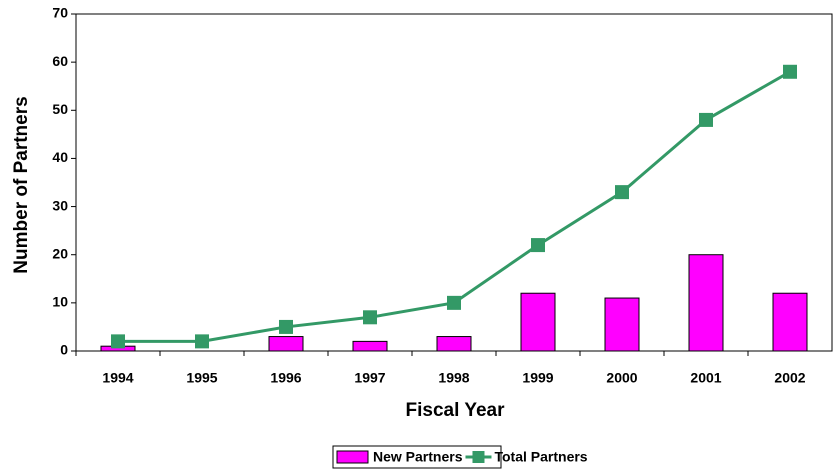 The height and width of the screenshot is (470, 834). What do you see at coordinates (456, 410) in the screenshot?
I see `x-axis-label: Fiscal Year` at bounding box center [456, 410].